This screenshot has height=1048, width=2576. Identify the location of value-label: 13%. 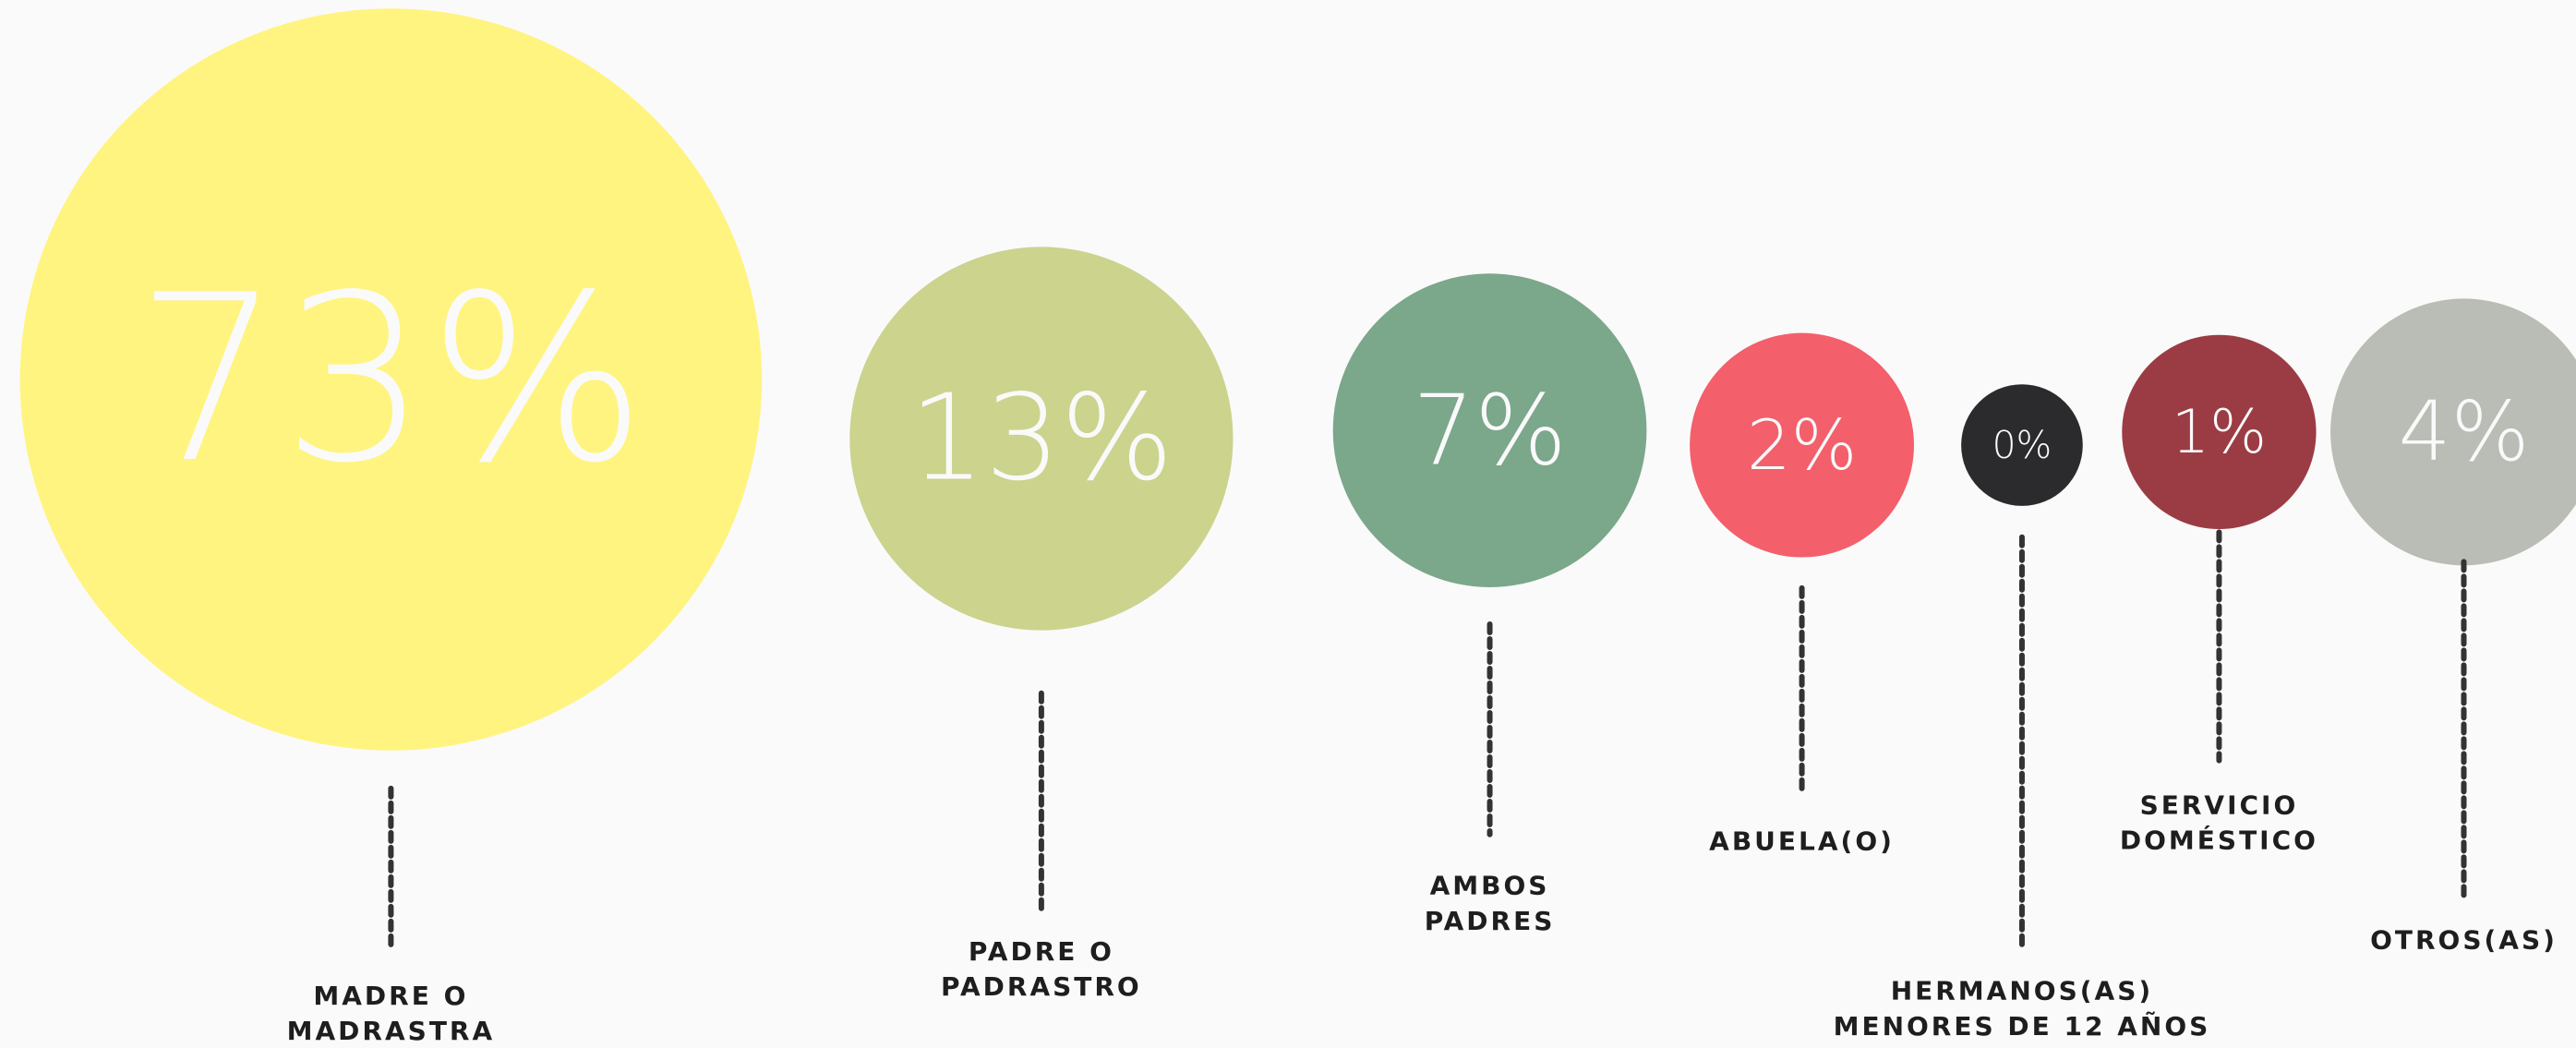
(1041, 438).